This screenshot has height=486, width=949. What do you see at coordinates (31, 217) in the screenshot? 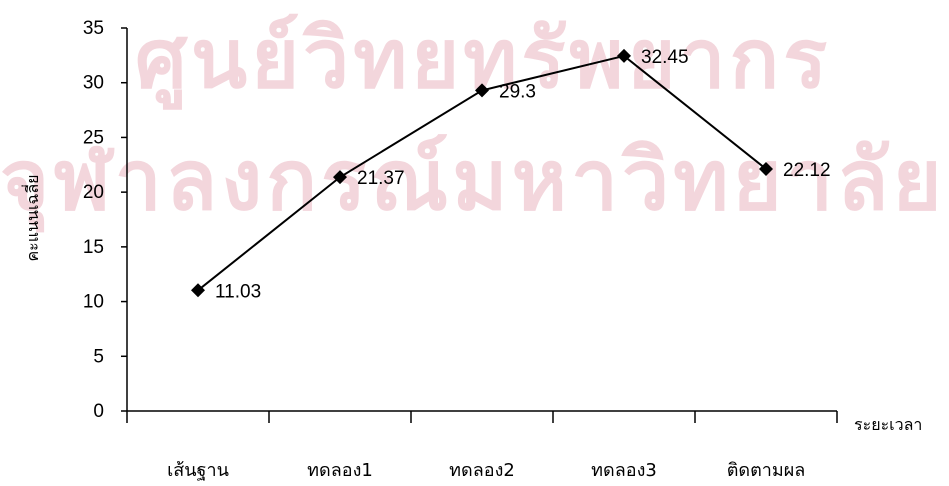
I see `y-axis-title: คะแนนเฉลี่ย` at bounding box center [31, 217].